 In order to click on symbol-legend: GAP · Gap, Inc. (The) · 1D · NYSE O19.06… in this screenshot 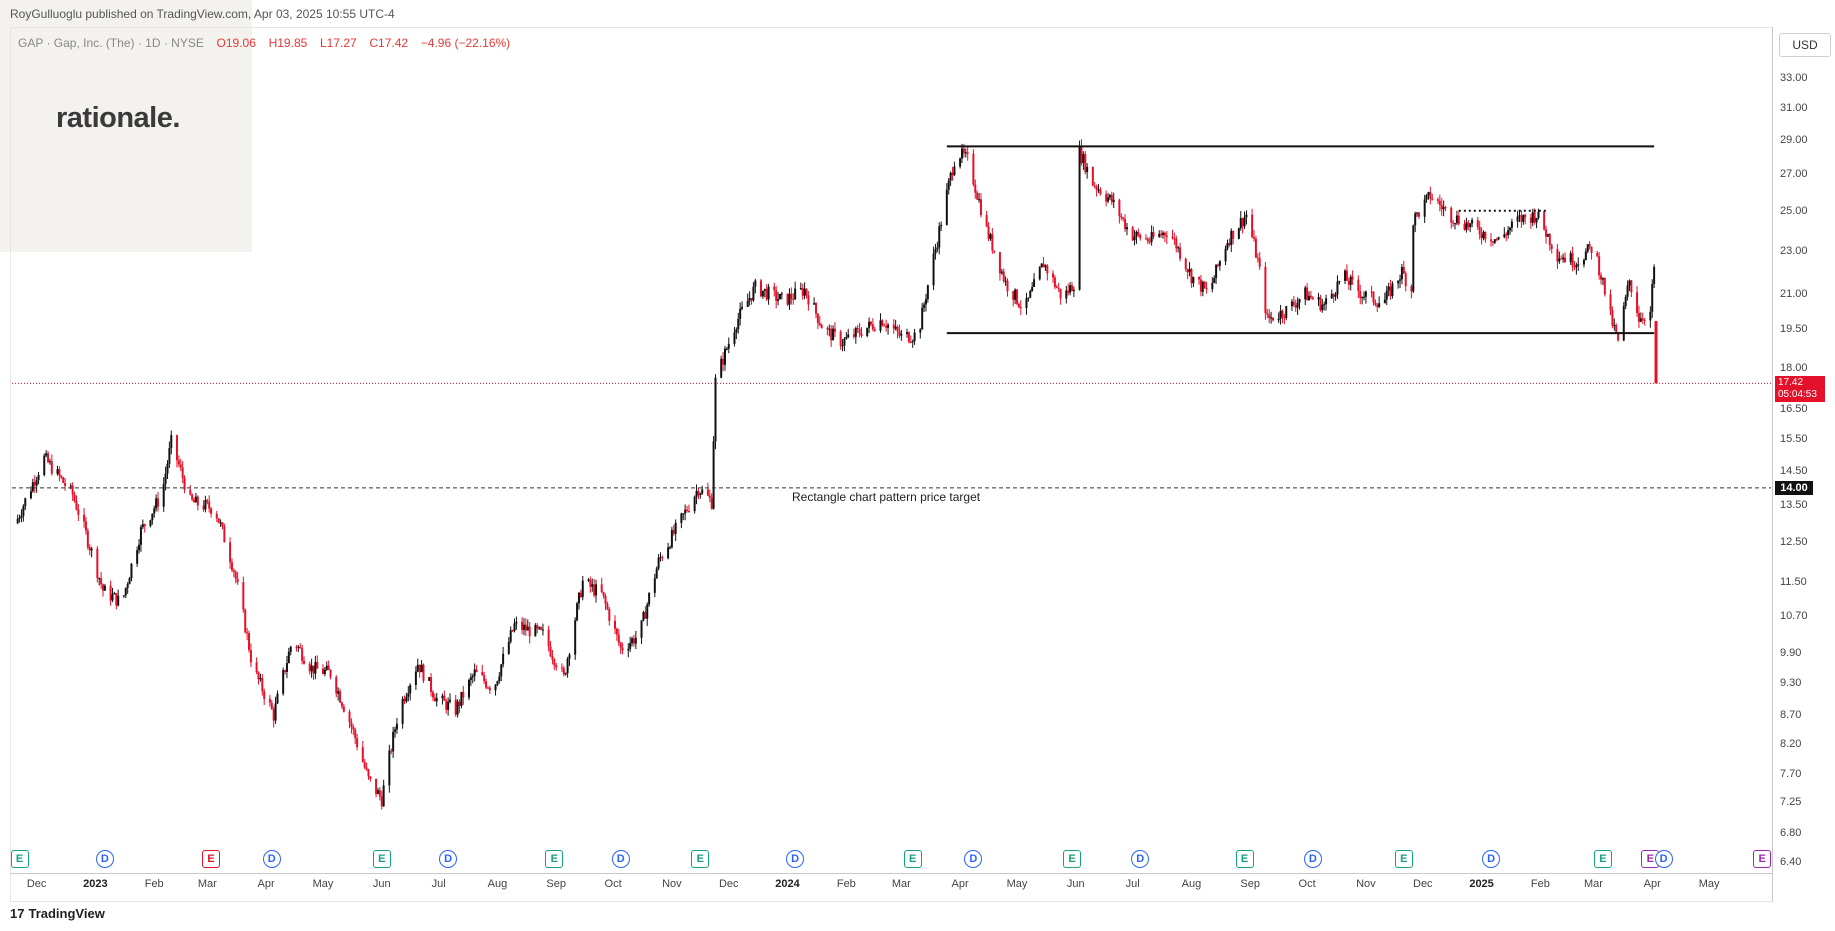, I will do `click(264, 43)`.